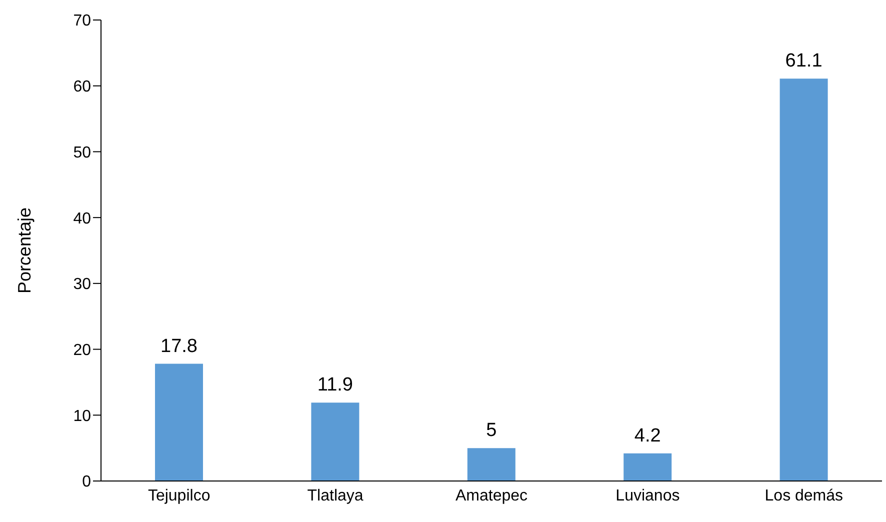 This screenshot has width=886, height=522. Describe the element at coordinates (647, 435) in the screenshot. I see `data-label: 4.2` at that location.